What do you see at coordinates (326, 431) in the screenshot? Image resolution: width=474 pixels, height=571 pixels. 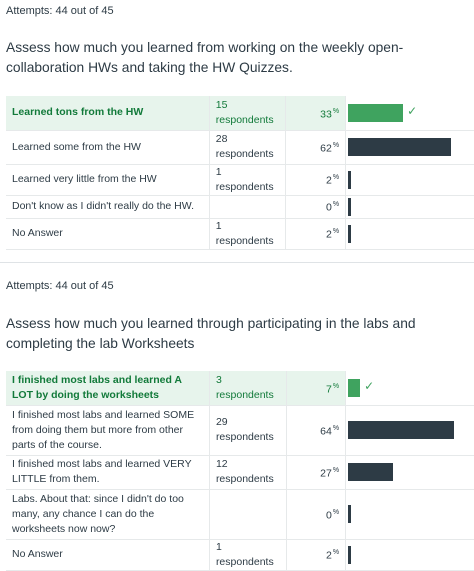 I see `percent-number: 64` at bounding box center [326, 431].